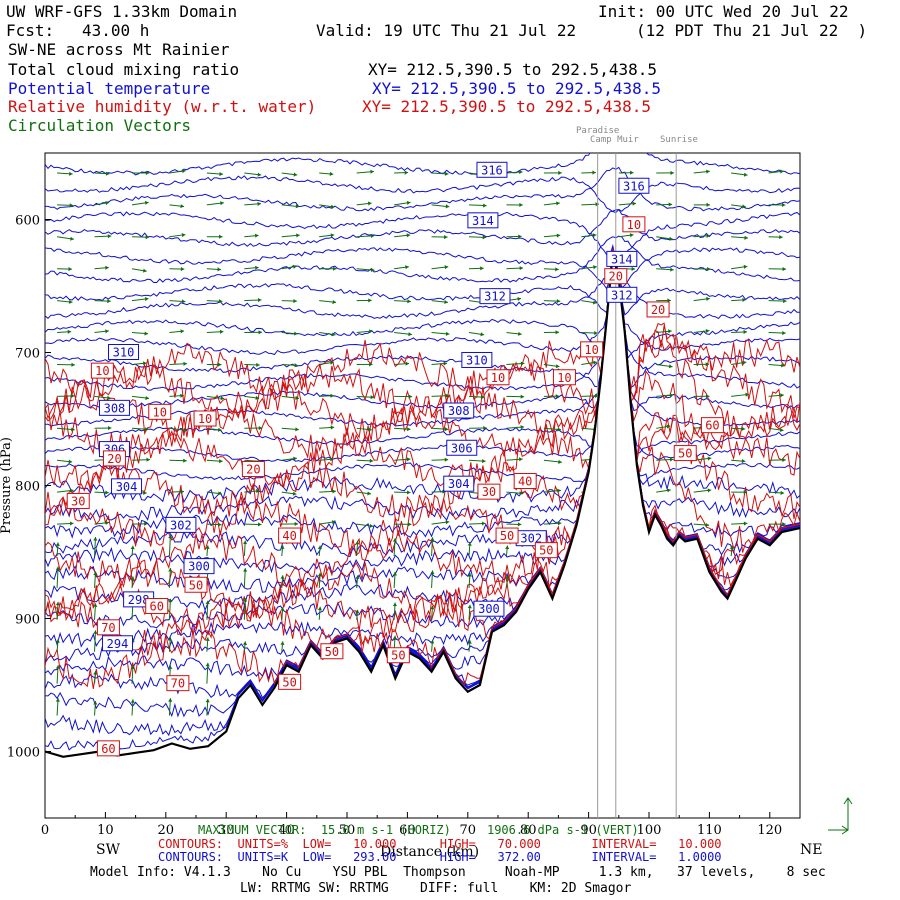  I want to click on vector-arrow, so click(169, 545).